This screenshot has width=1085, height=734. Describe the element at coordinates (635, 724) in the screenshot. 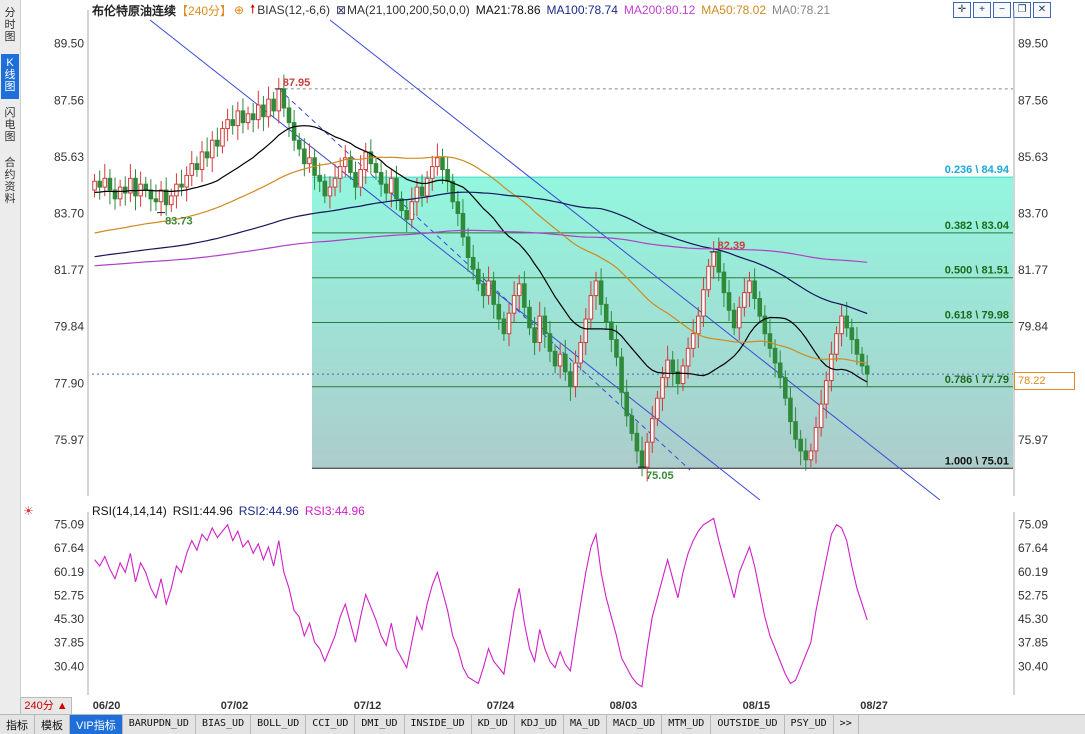

I see `indicator-tab: MACD_UD` at that location.